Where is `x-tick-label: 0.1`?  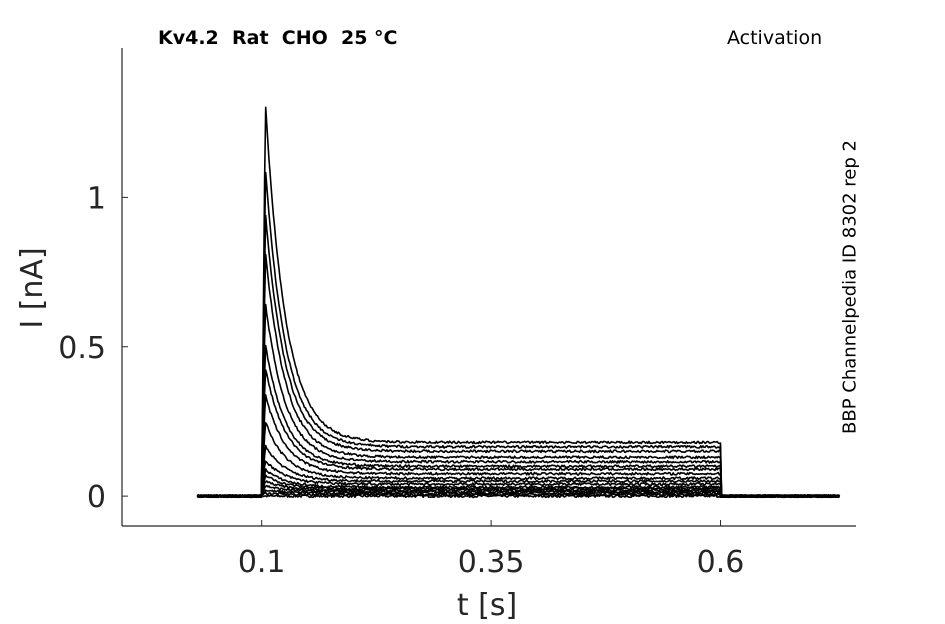 x-tick-label: 0.1 is located at coordinates (262, 562).